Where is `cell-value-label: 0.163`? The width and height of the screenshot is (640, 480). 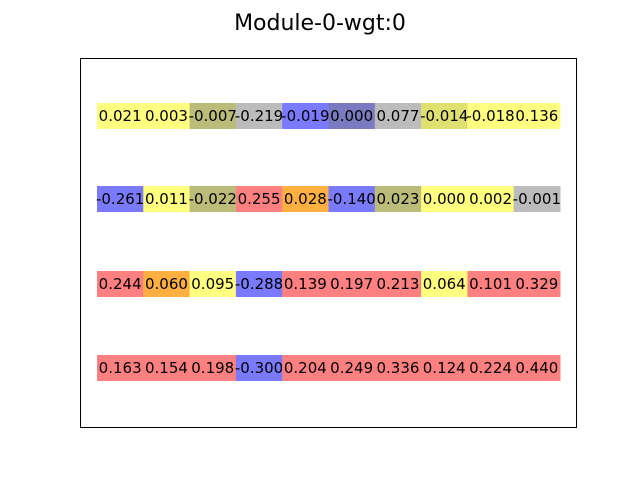 cell-value-label: 0.163 is located at coordinates (120, 368).